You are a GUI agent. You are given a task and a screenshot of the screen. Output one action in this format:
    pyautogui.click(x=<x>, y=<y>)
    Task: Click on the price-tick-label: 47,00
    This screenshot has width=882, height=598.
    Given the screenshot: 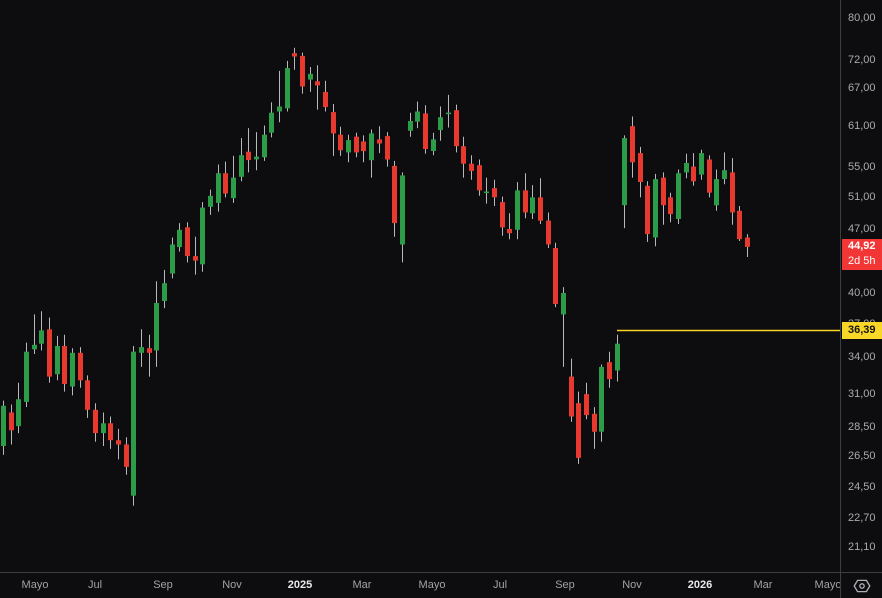 What is the action you would take?
    pyautogui.click(x=862, y=229)
    